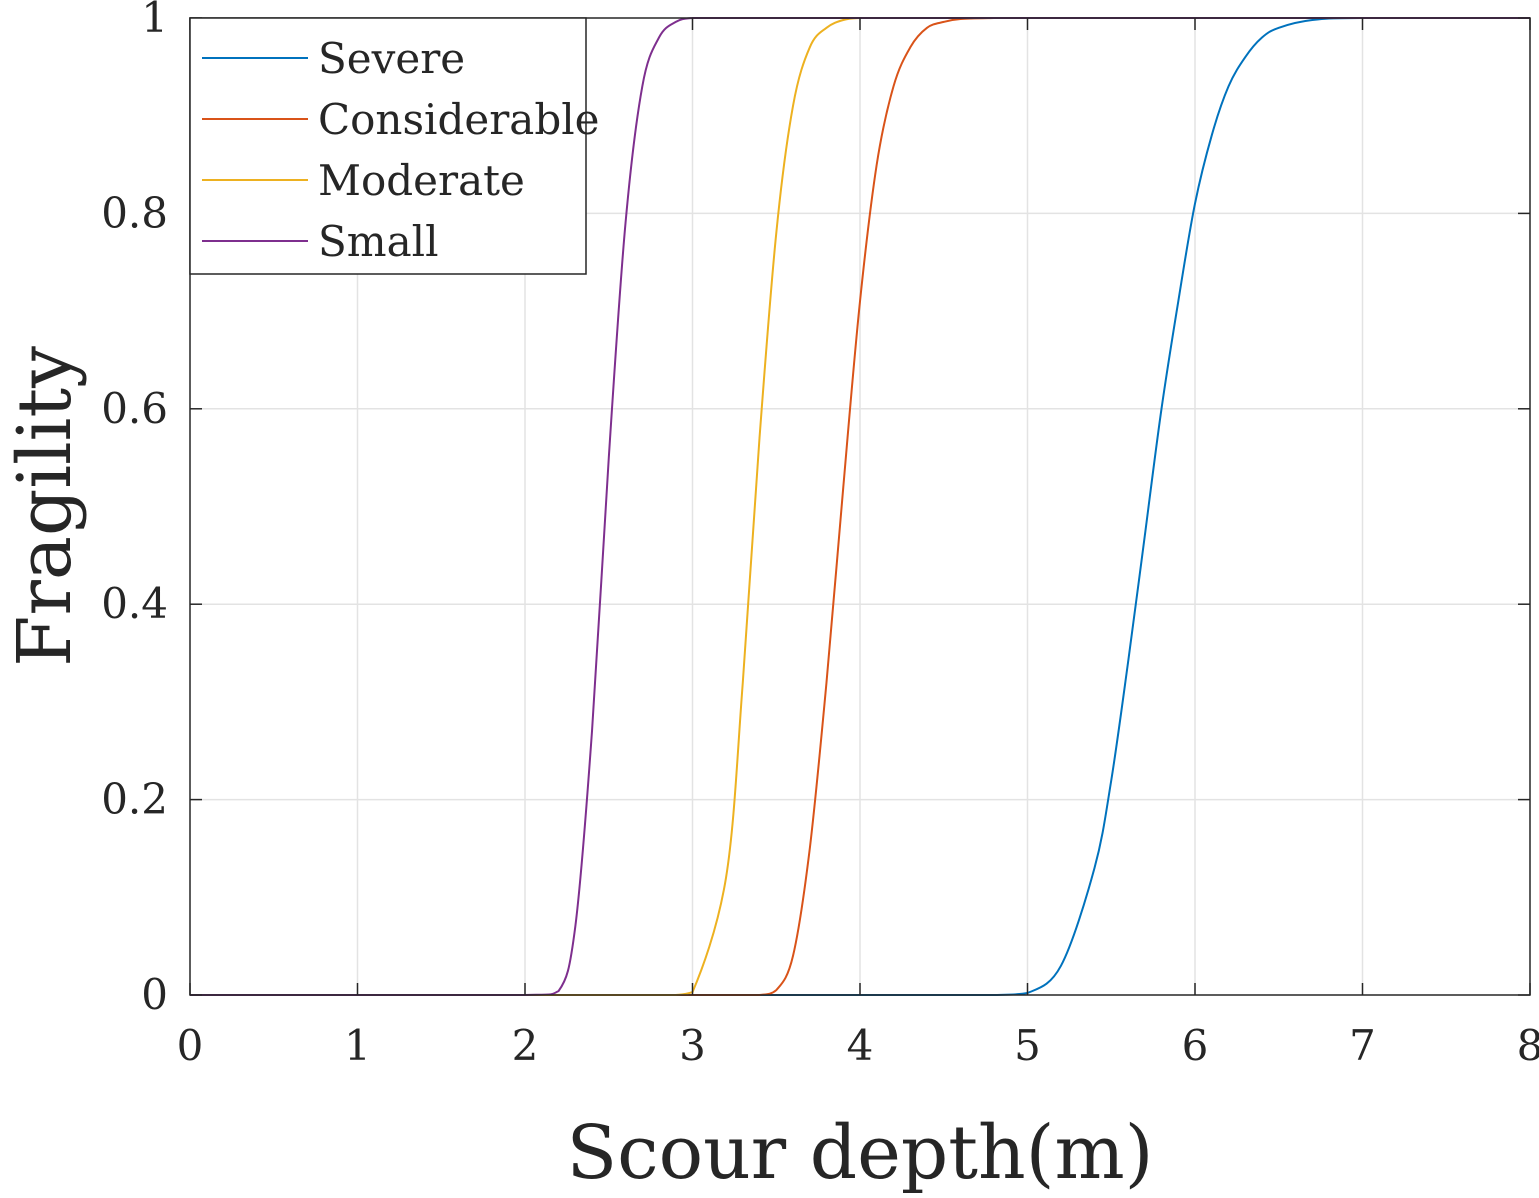 Image resolution: width=1539 pixels, height=1198 pixels. Describe the element at coordinates (357, 1045) in the screenshot. I see `x-tick-label: 1` at that location.